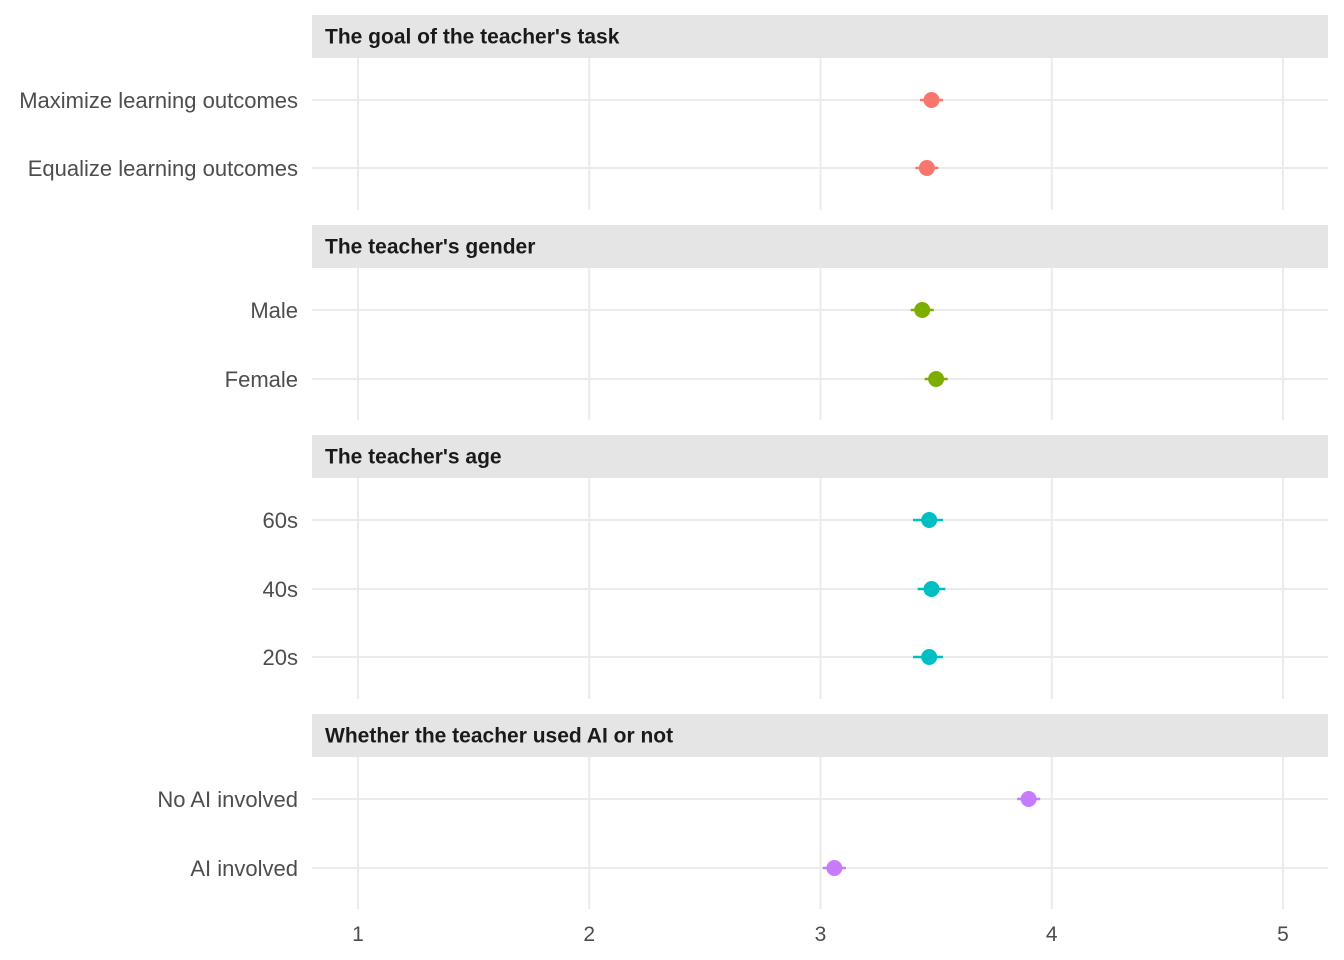 The height and width of the screenshot is (960, 1344). I want to click on facet-title: Whether the teacher used AI or not, so click(499, 736).